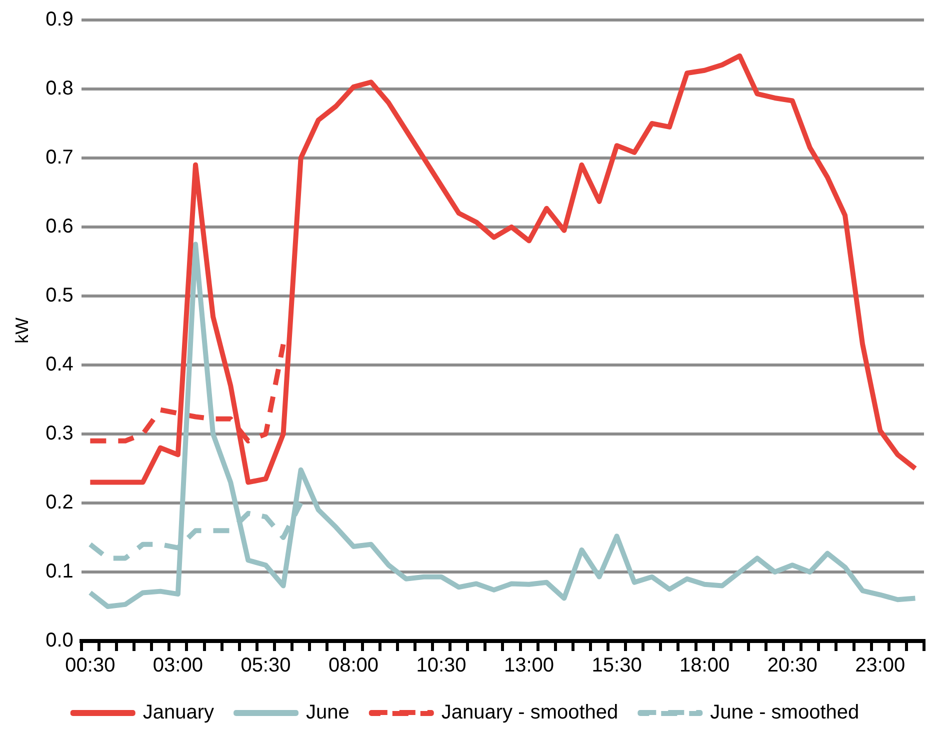 Image resolution: width=930 pixels, height=739 pixels. I want to click on x-tick-label: 00:30, so click(90, 665).